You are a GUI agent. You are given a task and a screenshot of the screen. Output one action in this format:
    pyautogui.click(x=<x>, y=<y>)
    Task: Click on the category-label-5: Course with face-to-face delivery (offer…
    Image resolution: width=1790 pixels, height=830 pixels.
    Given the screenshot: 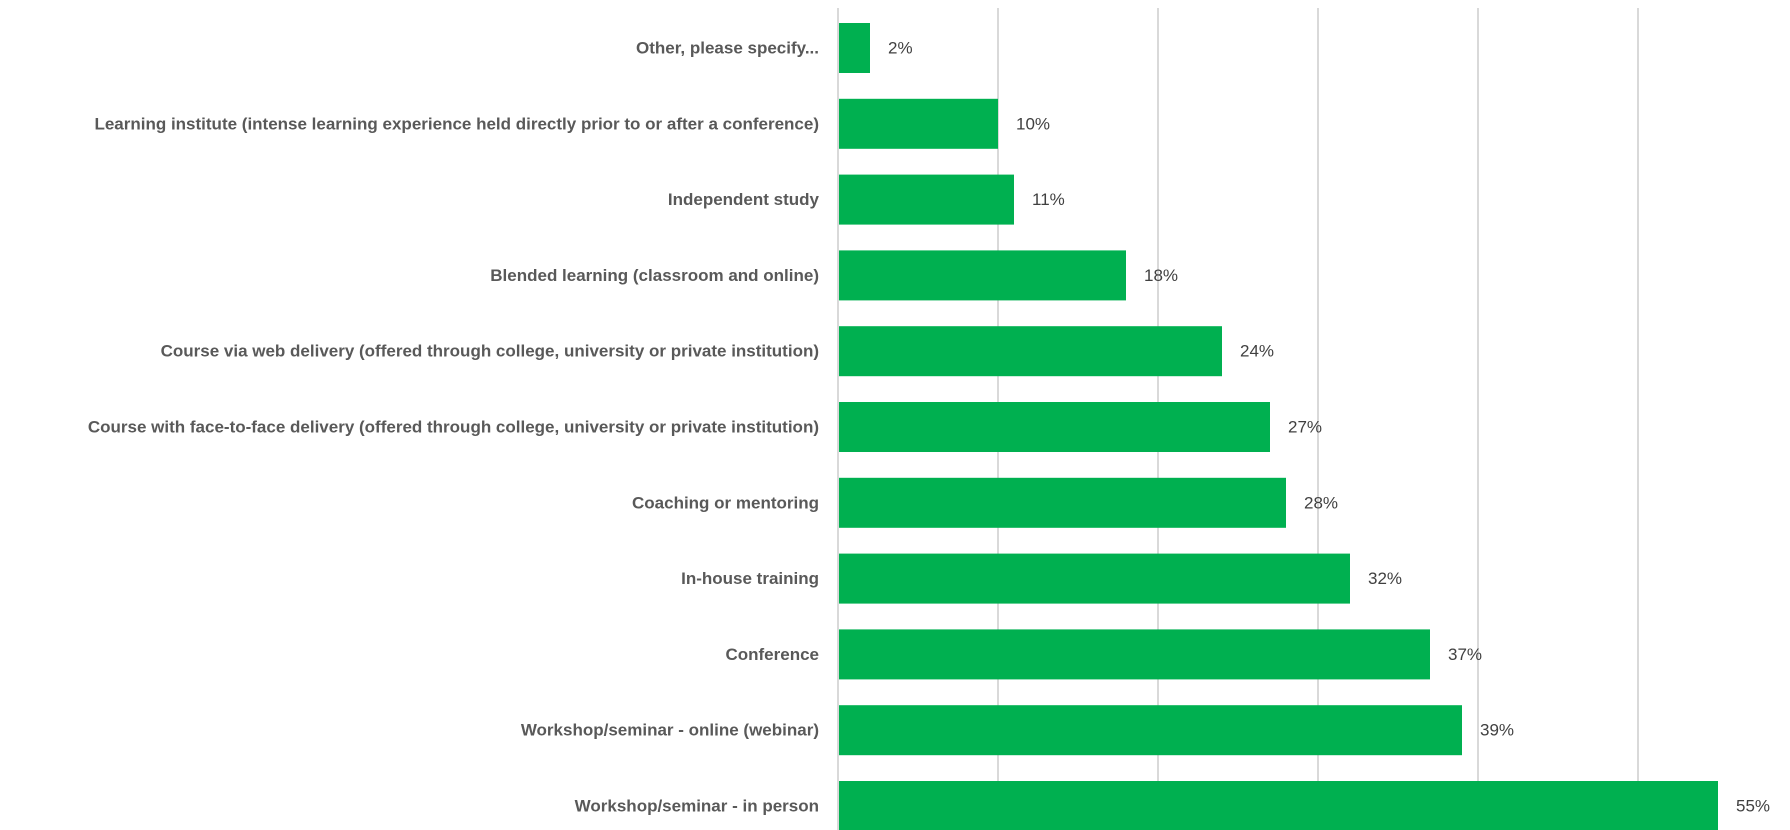 What is the action you would take?
    pyautogui.click(x=453, y=427)
    